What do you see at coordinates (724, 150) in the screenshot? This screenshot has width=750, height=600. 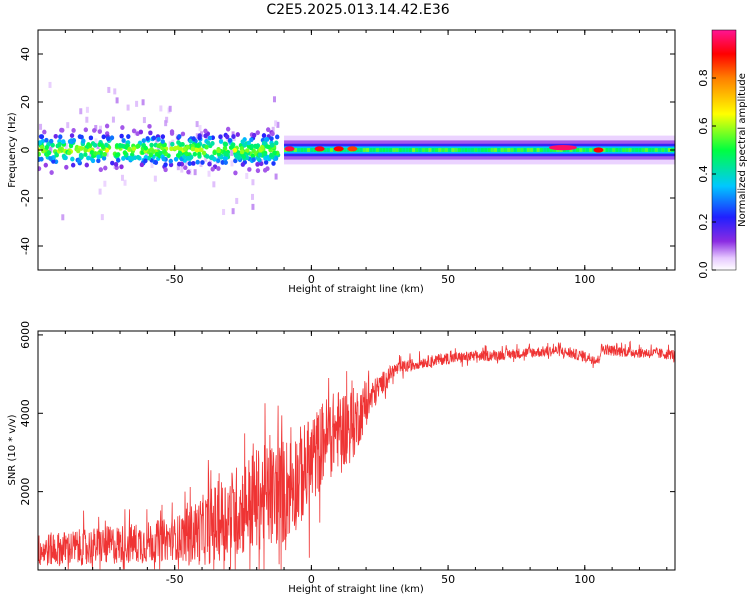 I see `colorbar-gradient` at bounding box center [724, 150].